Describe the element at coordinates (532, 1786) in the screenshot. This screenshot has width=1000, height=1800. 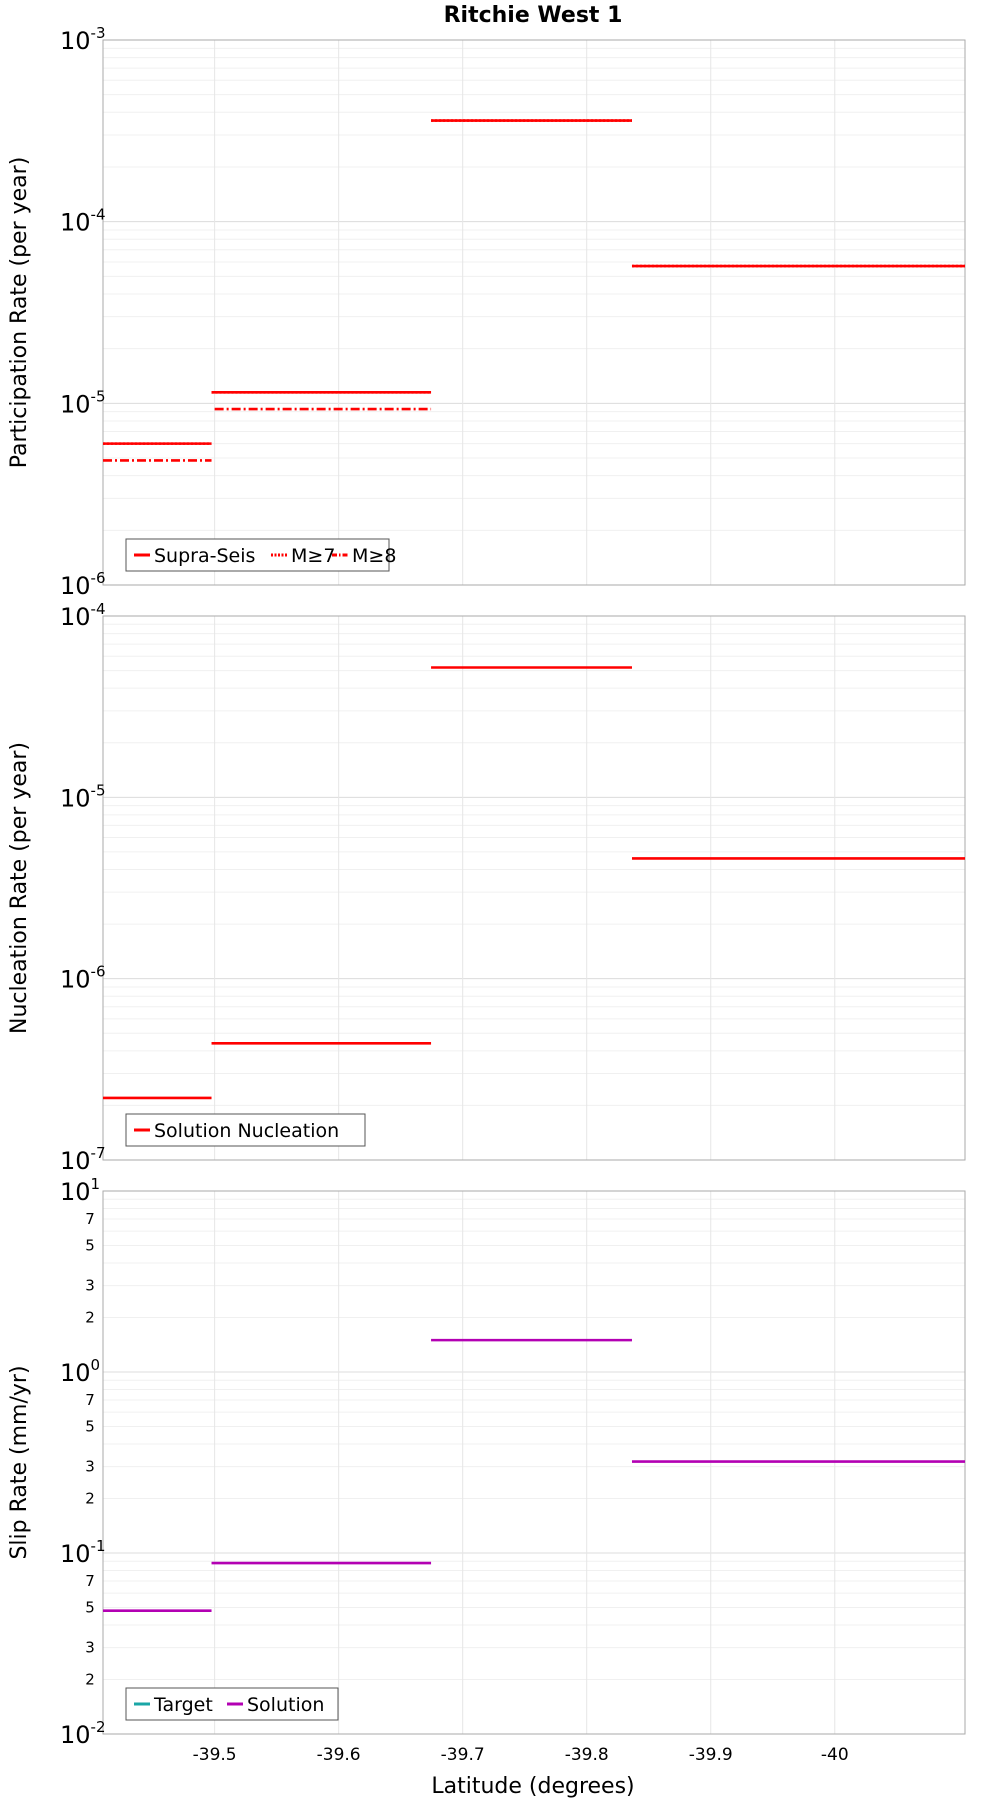
I see `x-axis-label: Latitude (degrees)` at that location.